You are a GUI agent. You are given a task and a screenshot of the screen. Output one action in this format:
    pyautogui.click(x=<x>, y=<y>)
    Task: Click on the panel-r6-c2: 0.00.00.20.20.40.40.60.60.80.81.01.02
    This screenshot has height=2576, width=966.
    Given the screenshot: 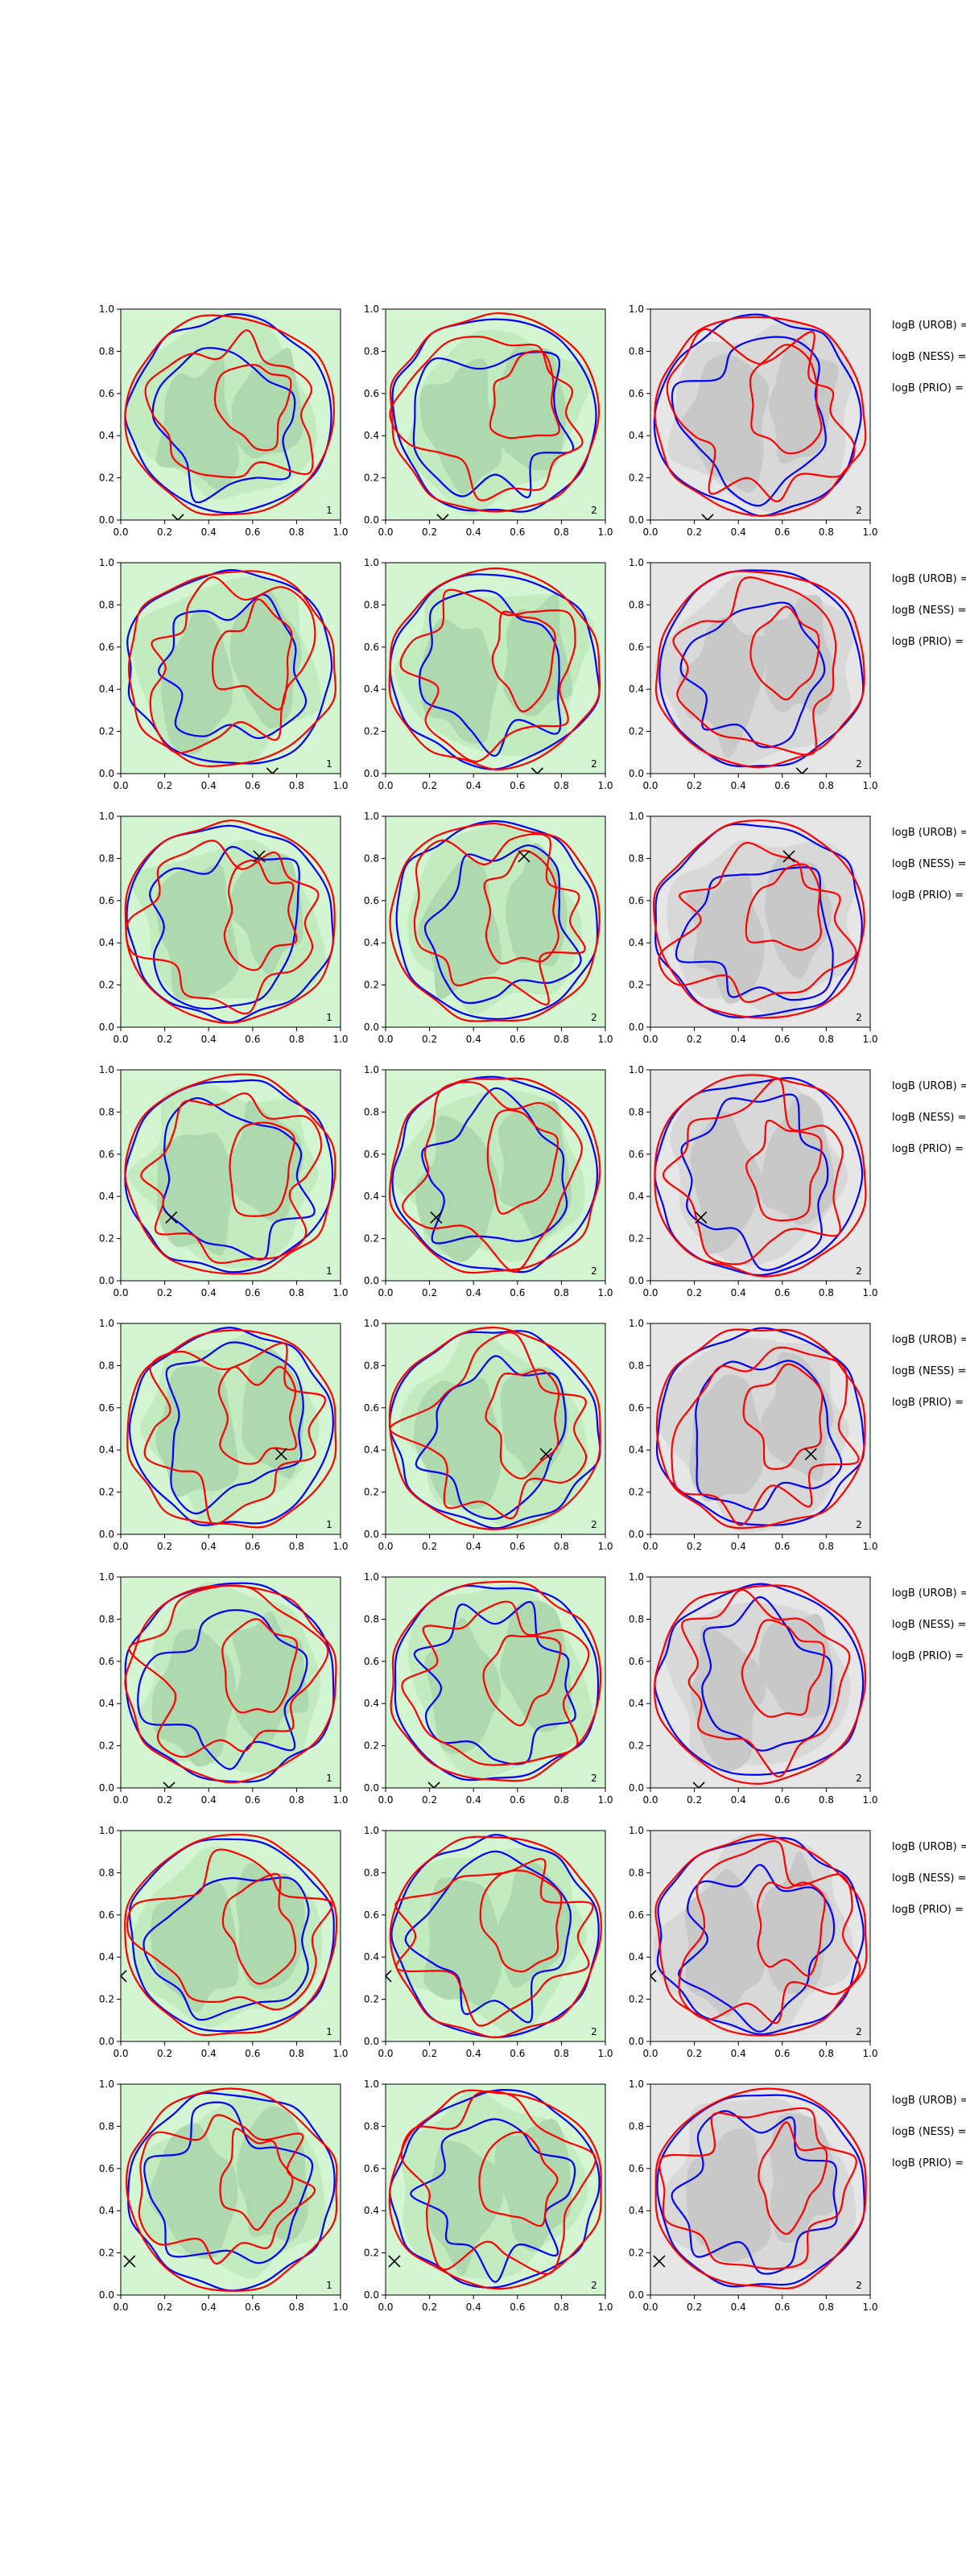 What is the action you would take?
    pyautogui.click(x=488, y=1688)
    